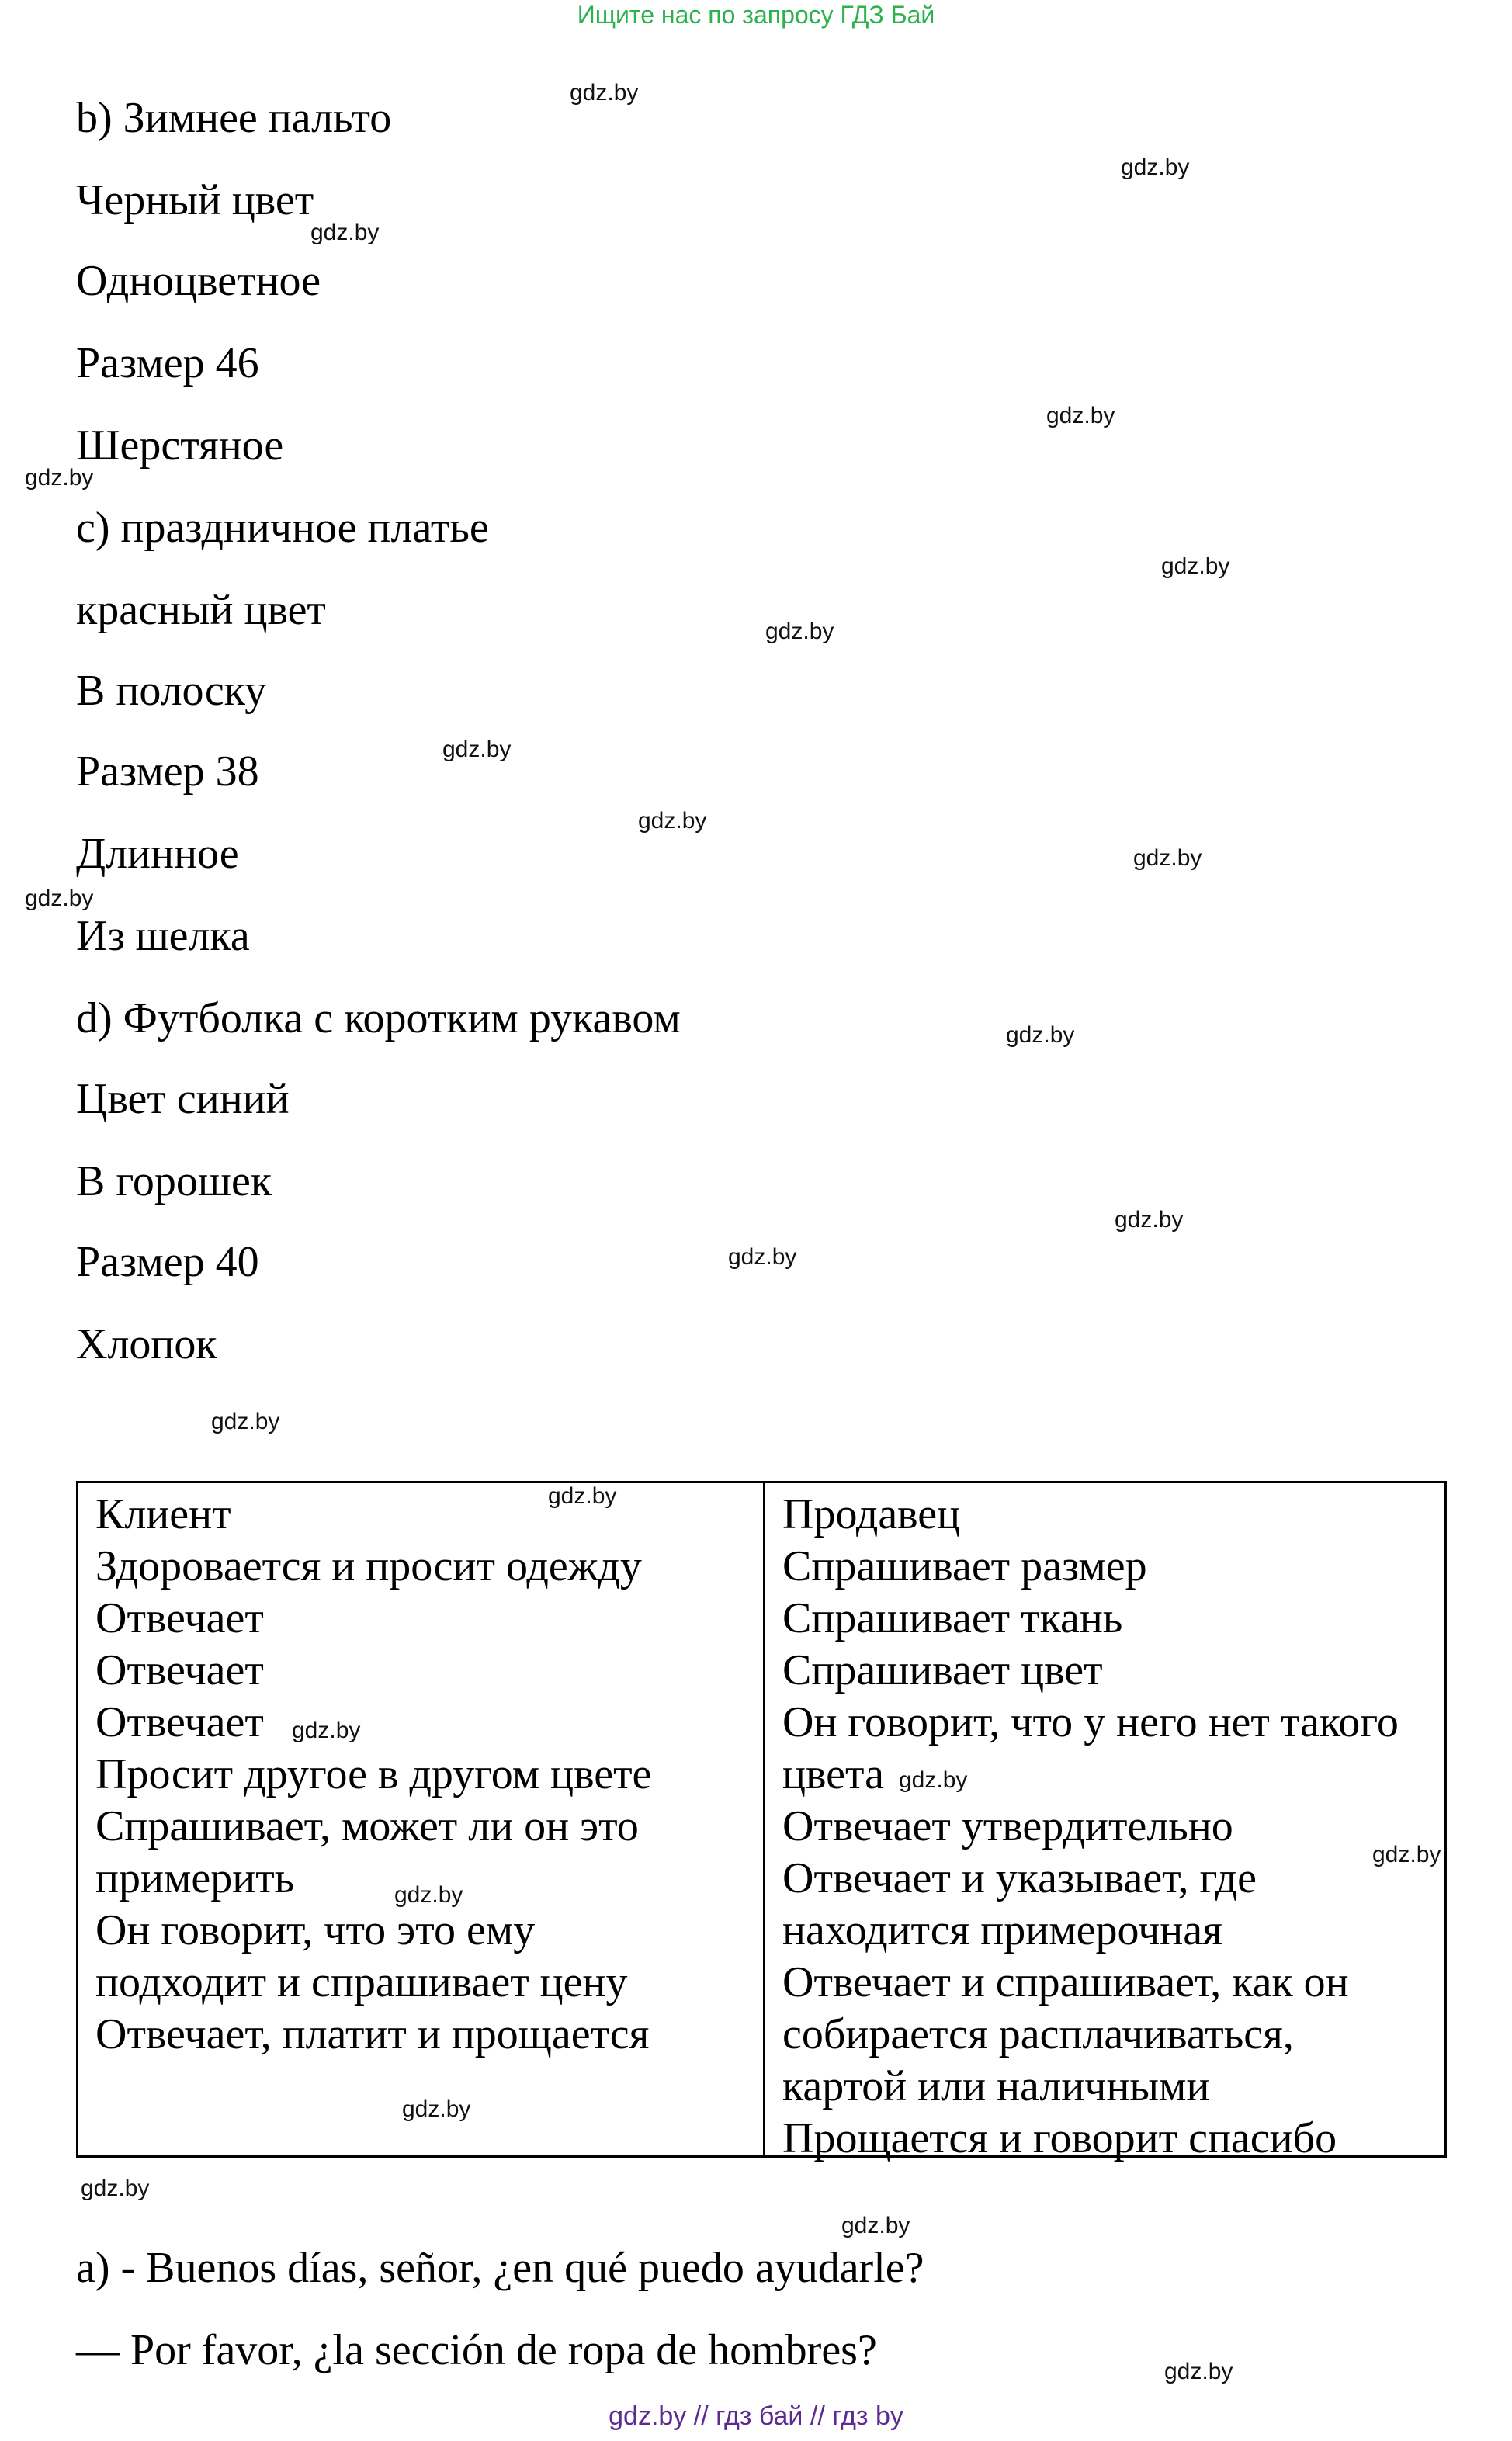 This screenshot has height=2441, width=1512. Describe the element at coordinates (1059, 2138) in the screenshot. I see `seller-line: Прощается и говорит спасибо` at that location.